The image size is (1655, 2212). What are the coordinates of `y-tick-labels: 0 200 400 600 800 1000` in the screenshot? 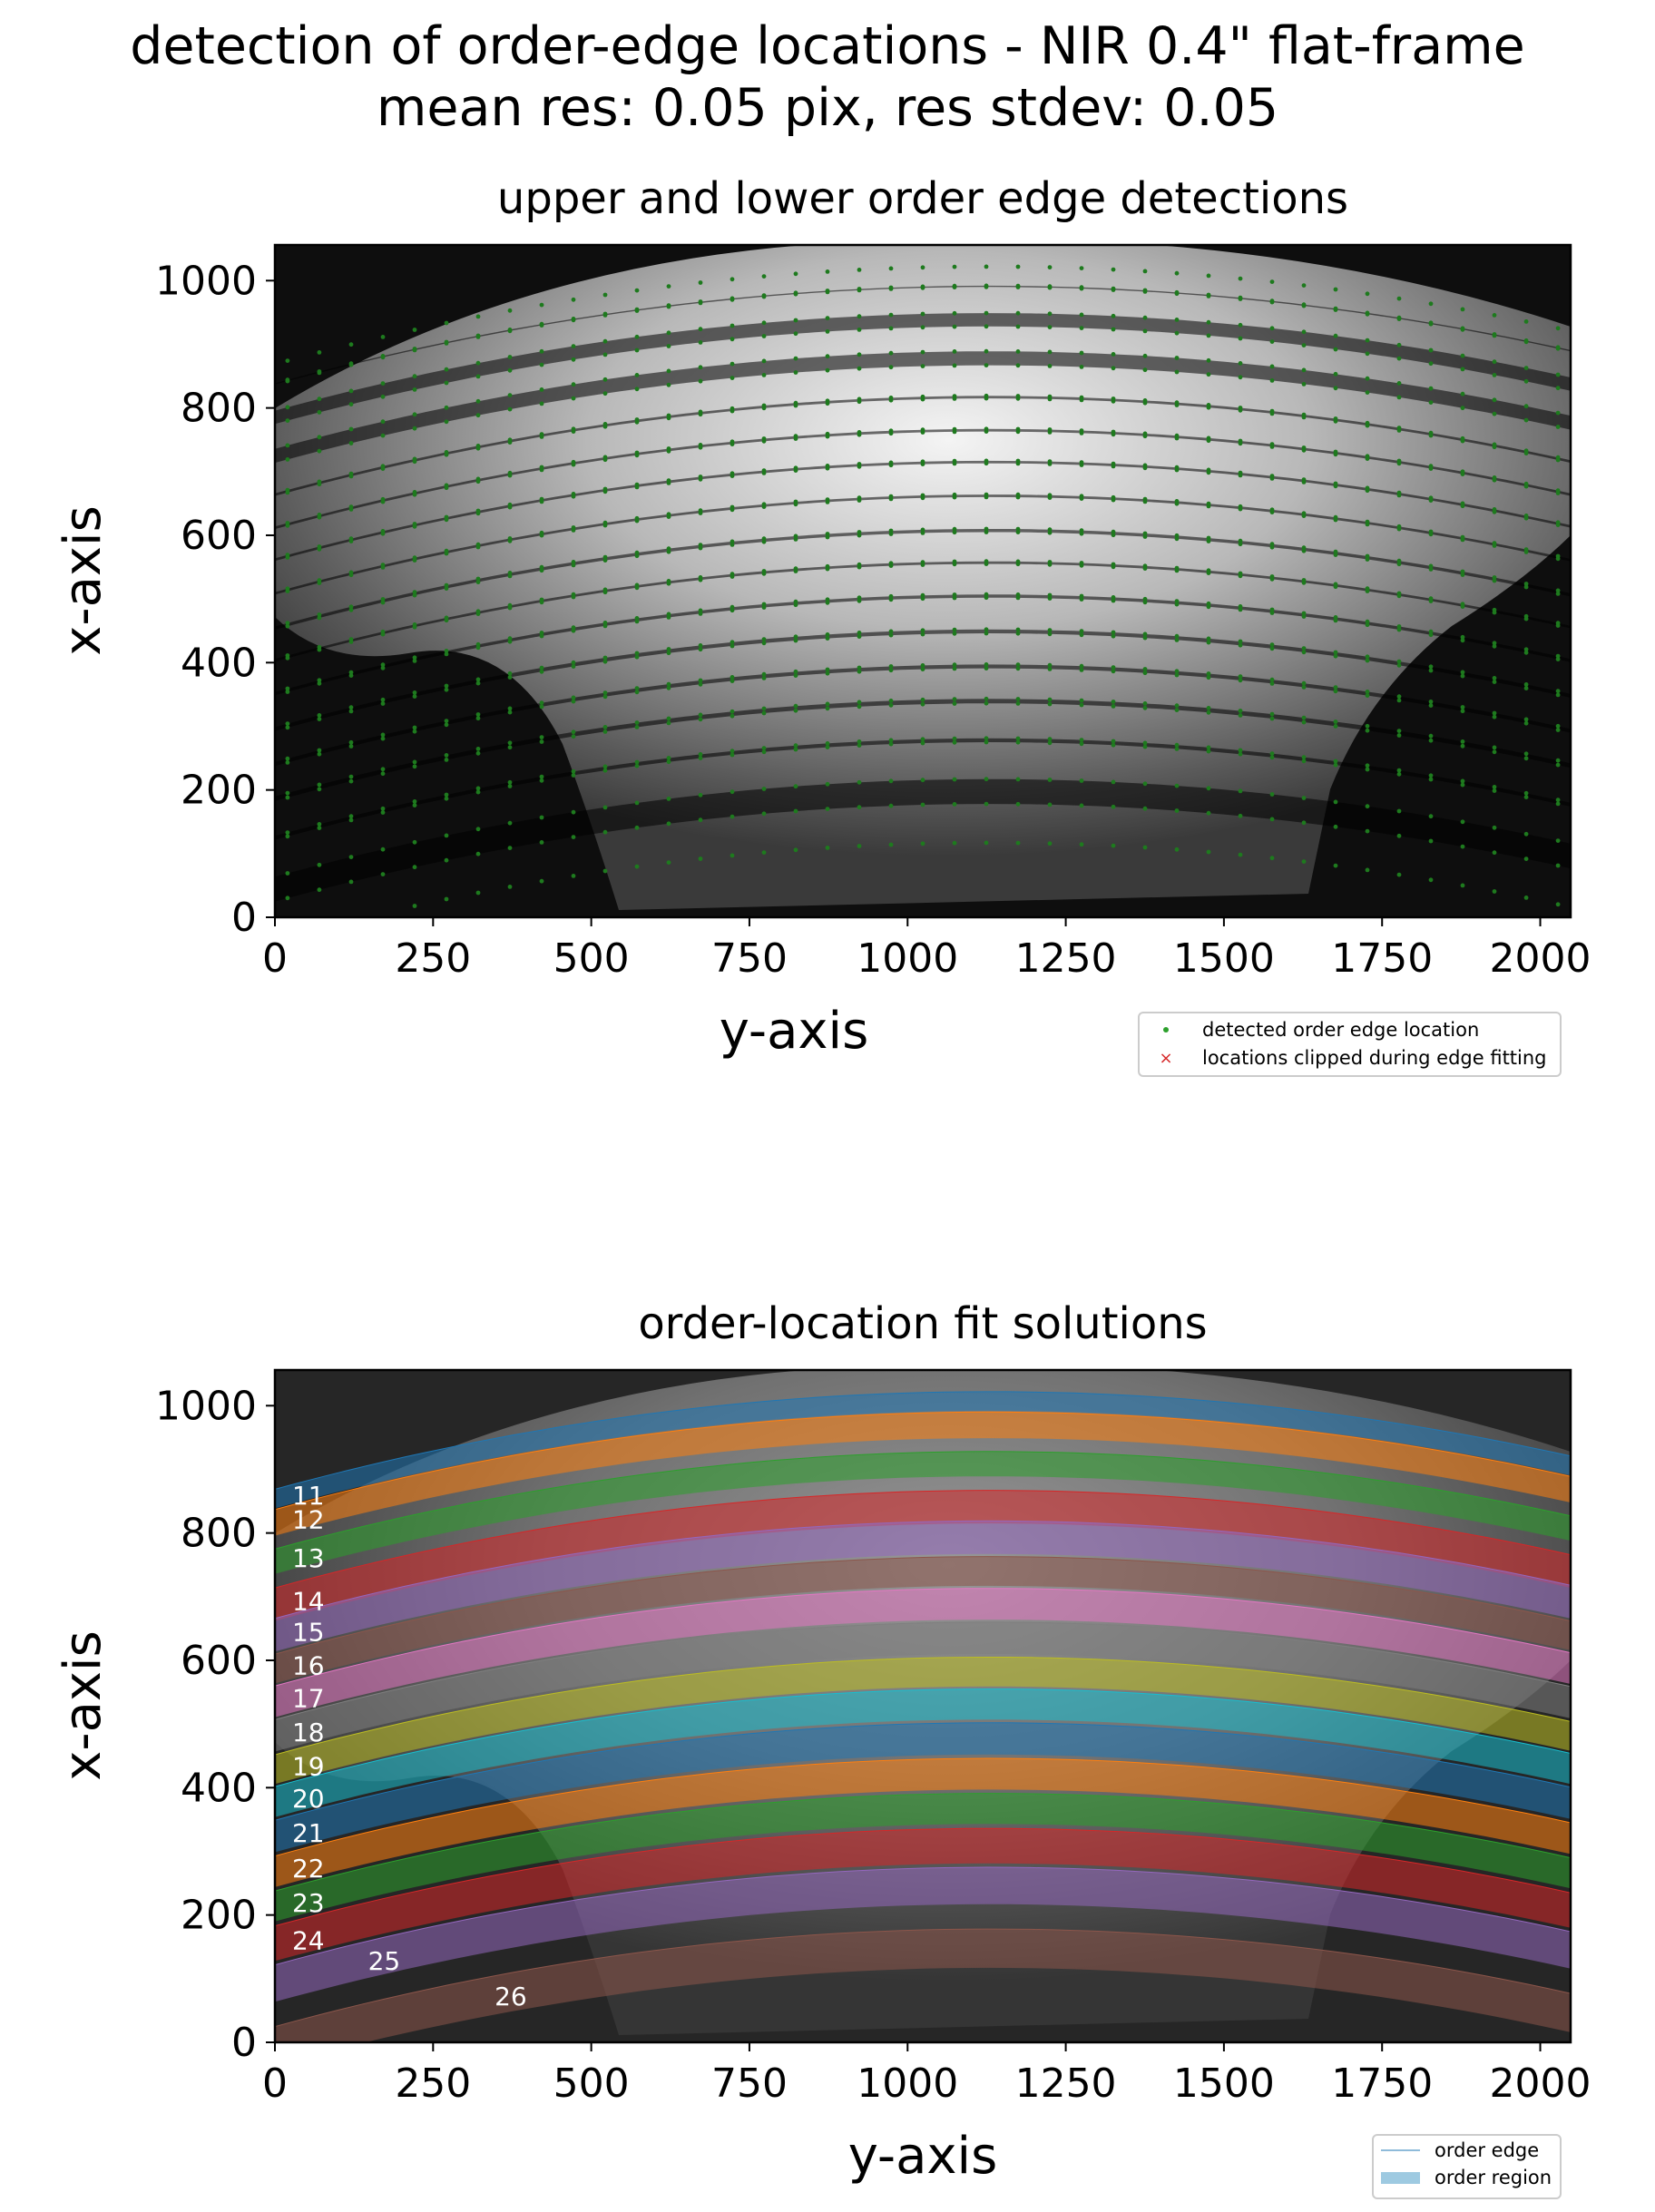 It's located at (215, 1724).